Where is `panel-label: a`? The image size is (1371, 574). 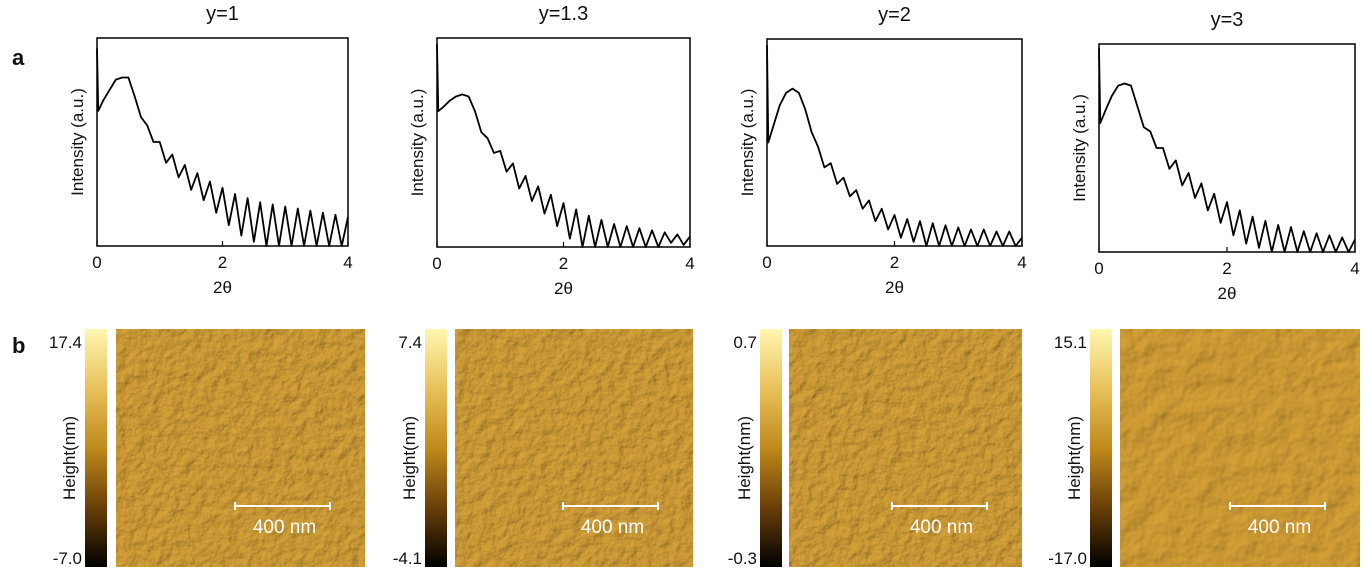
panel-label: a is located at coordinates (18, 57).